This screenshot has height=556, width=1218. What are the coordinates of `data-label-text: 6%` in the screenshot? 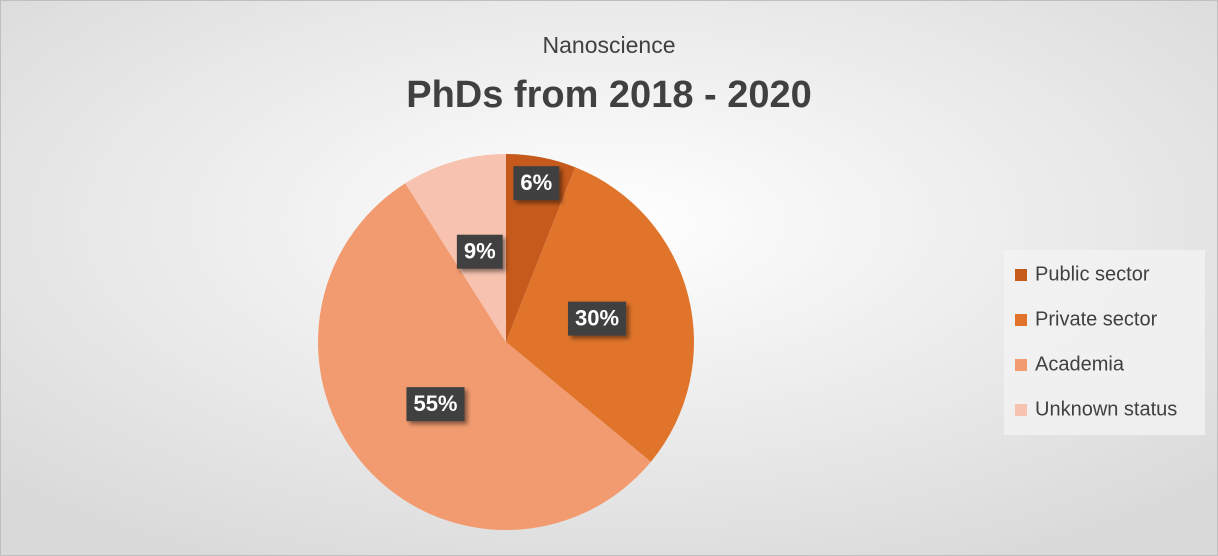 It's located at (536, 182).